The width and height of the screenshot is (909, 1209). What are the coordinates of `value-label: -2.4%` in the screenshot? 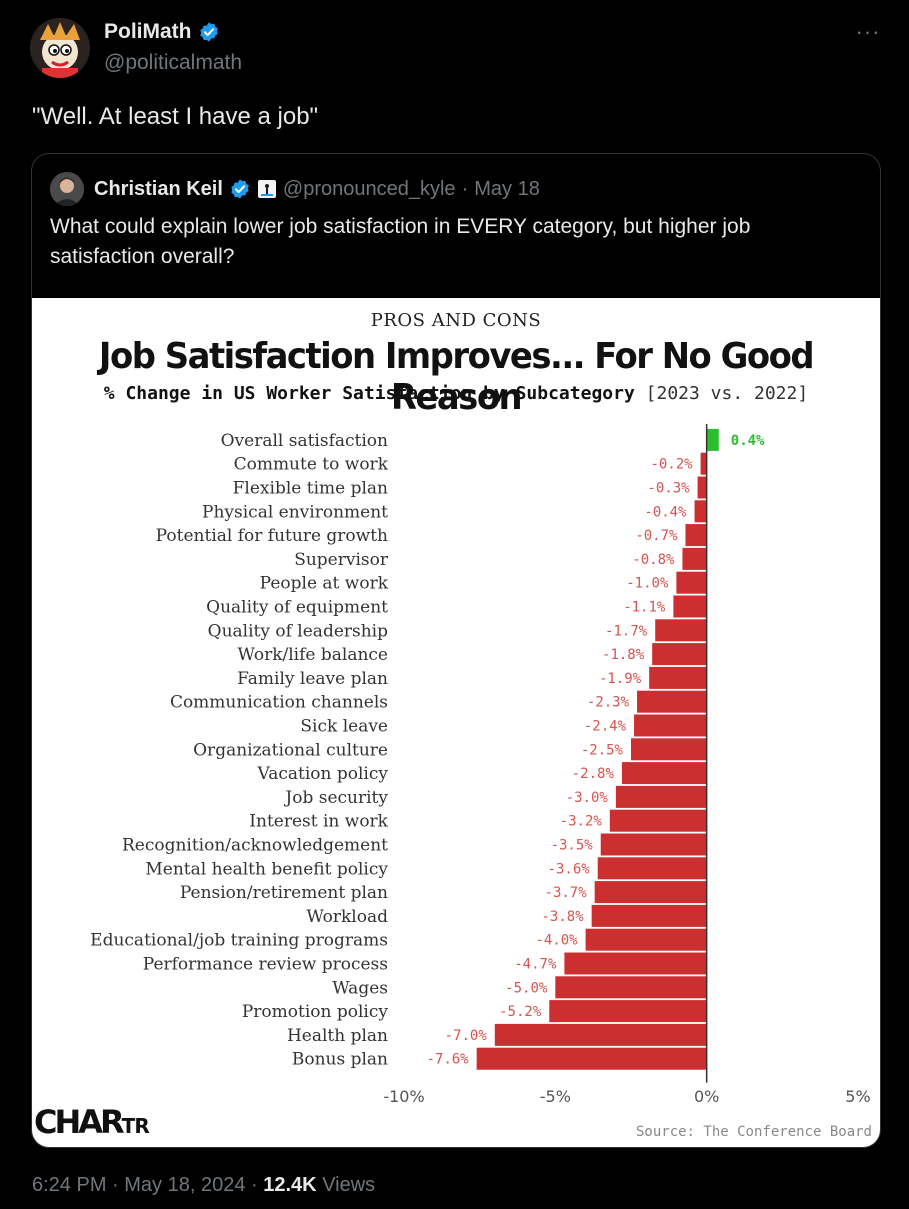 It's located at (605, 727).